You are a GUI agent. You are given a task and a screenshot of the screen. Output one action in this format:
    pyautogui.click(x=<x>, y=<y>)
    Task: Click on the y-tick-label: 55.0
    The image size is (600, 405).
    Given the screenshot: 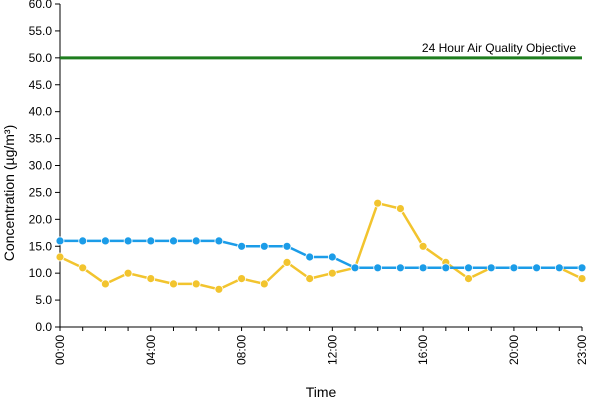 What is the action you would take?
    pyautogui.click(x=41, y=31)
    